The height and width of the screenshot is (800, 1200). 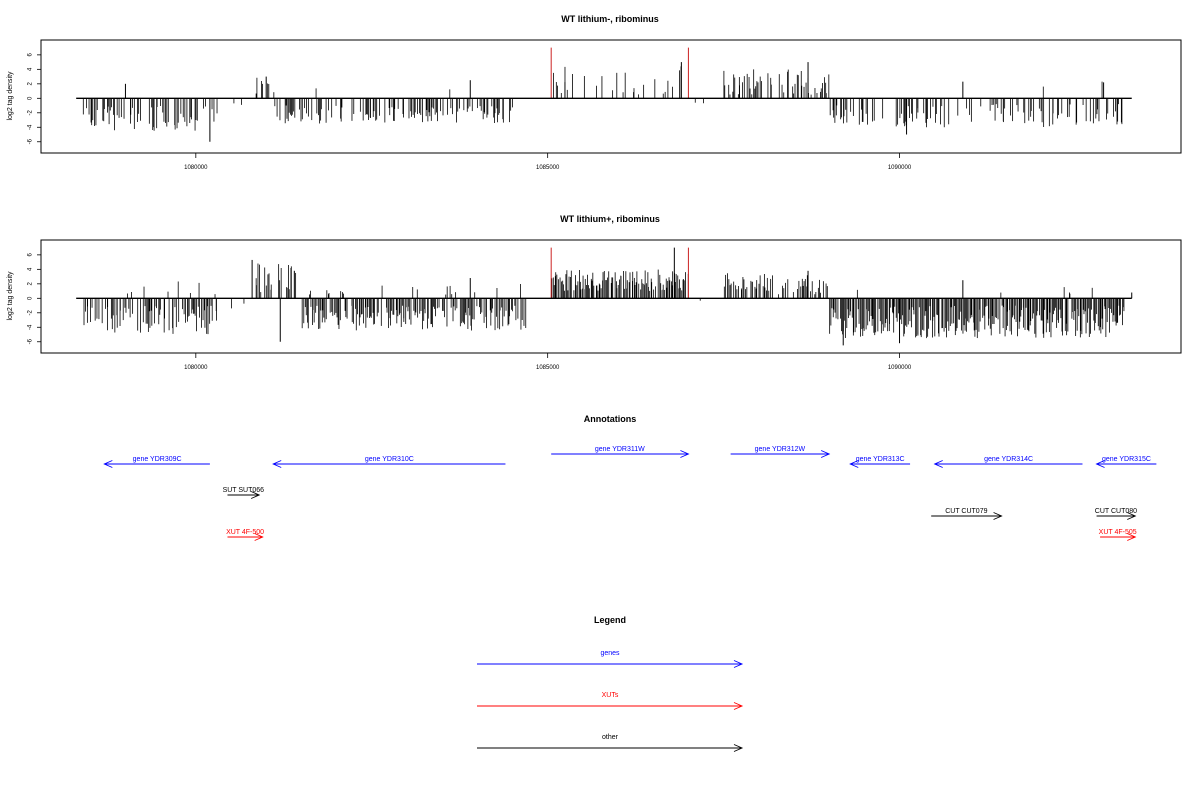 I want to click on legend-arrow-gene, so click(x=610, y=664).